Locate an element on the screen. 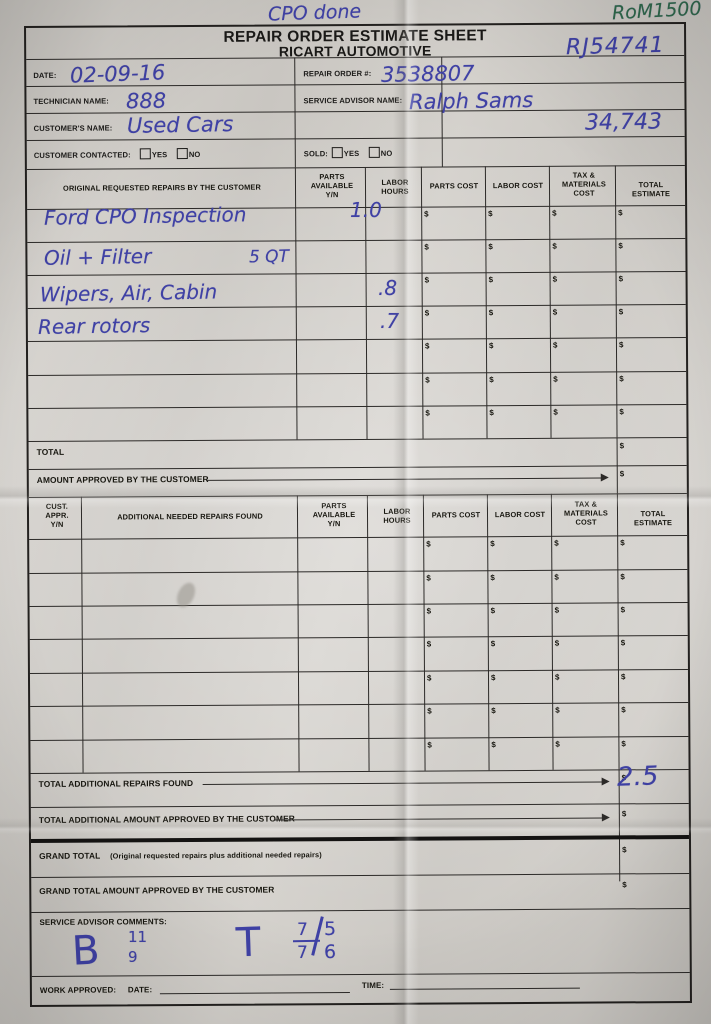 This screenshot has width=711, height=1024. technician-label: TECHNICIAN NAME: is located at coordinates (71, 101).